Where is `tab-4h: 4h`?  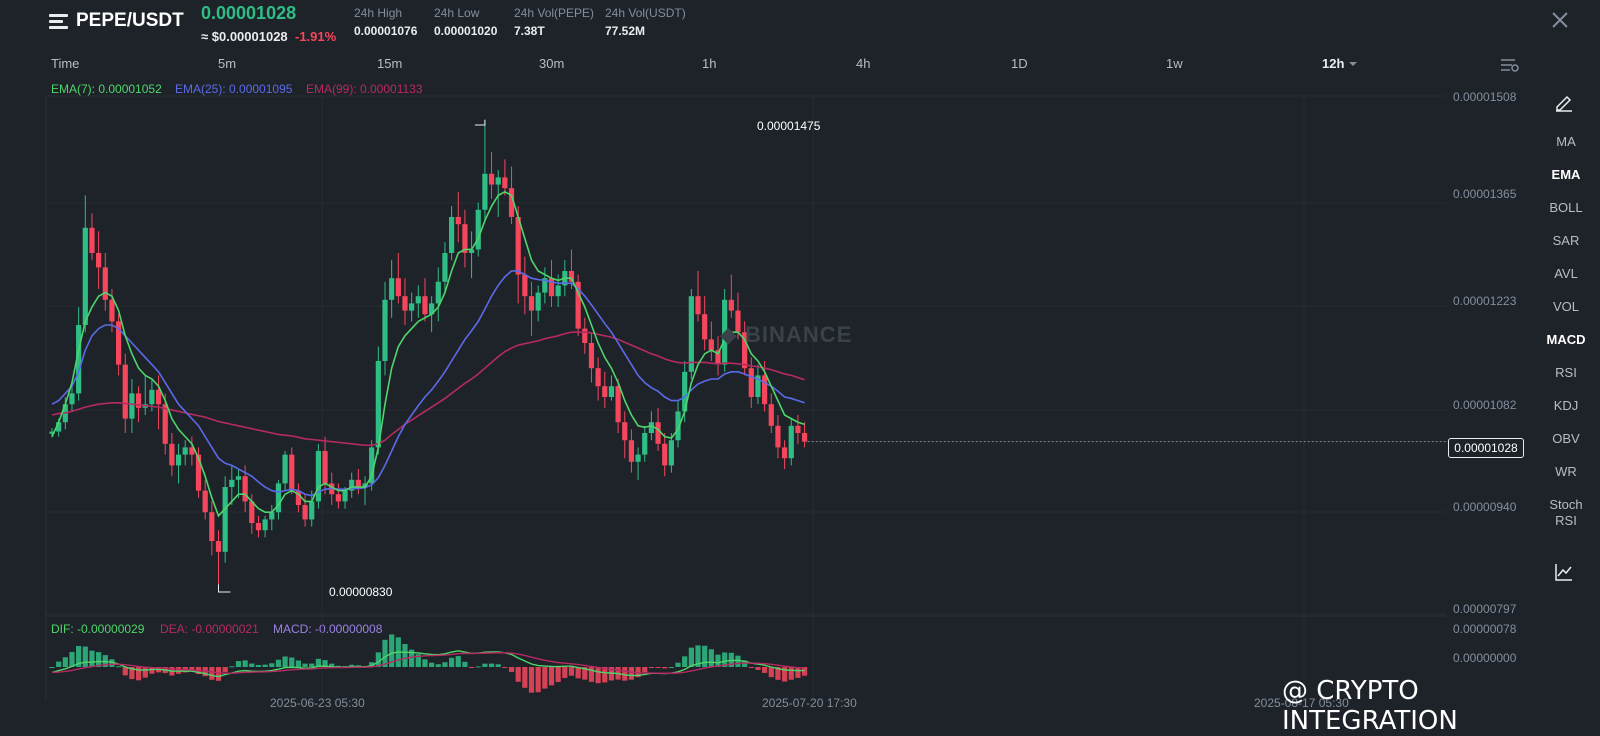 tab-4h: 4h is located at coordinates (863, 63).